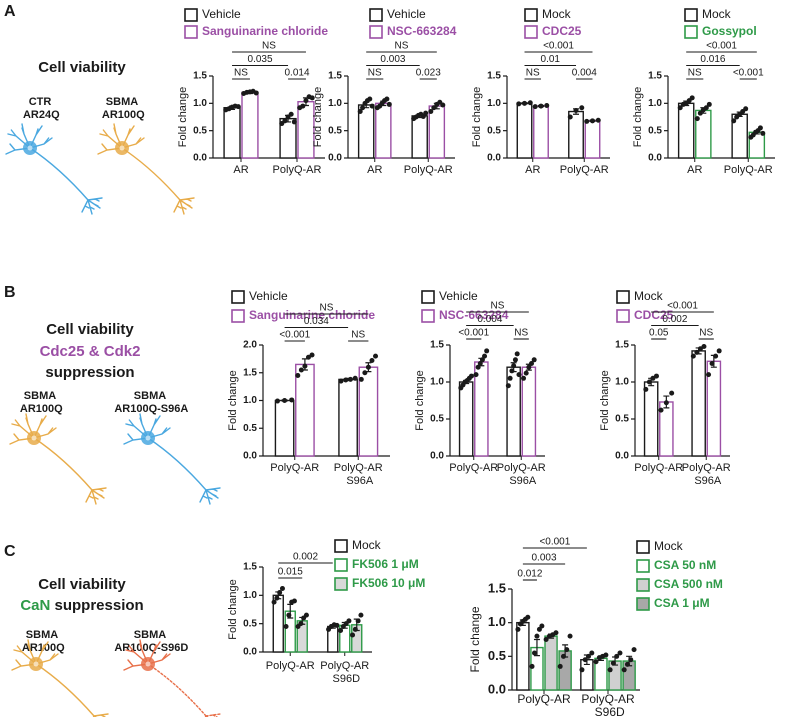  Describe the element at coordinates (294, 335) in the screenshot. I see `significance-label: <0.001` at that location.